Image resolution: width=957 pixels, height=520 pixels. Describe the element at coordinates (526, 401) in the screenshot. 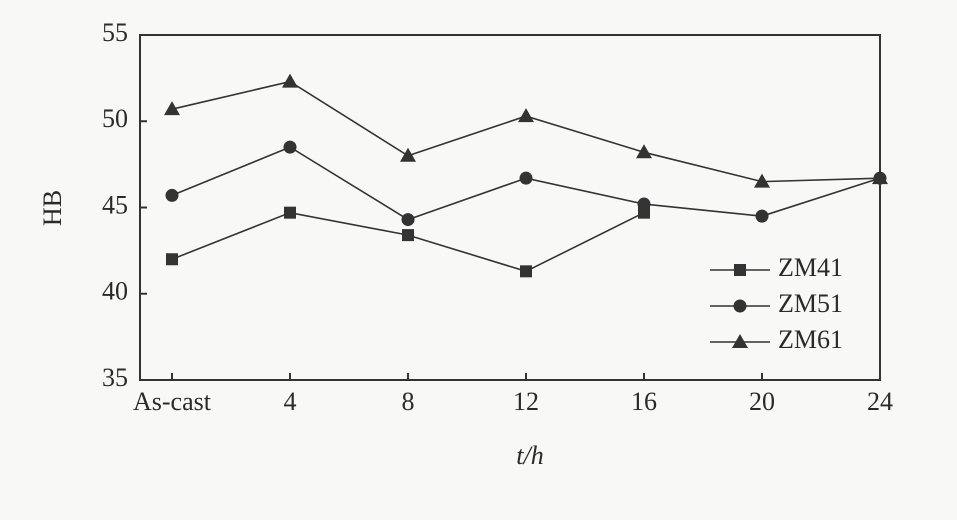

I see `x-tick-label: 12` at that location.